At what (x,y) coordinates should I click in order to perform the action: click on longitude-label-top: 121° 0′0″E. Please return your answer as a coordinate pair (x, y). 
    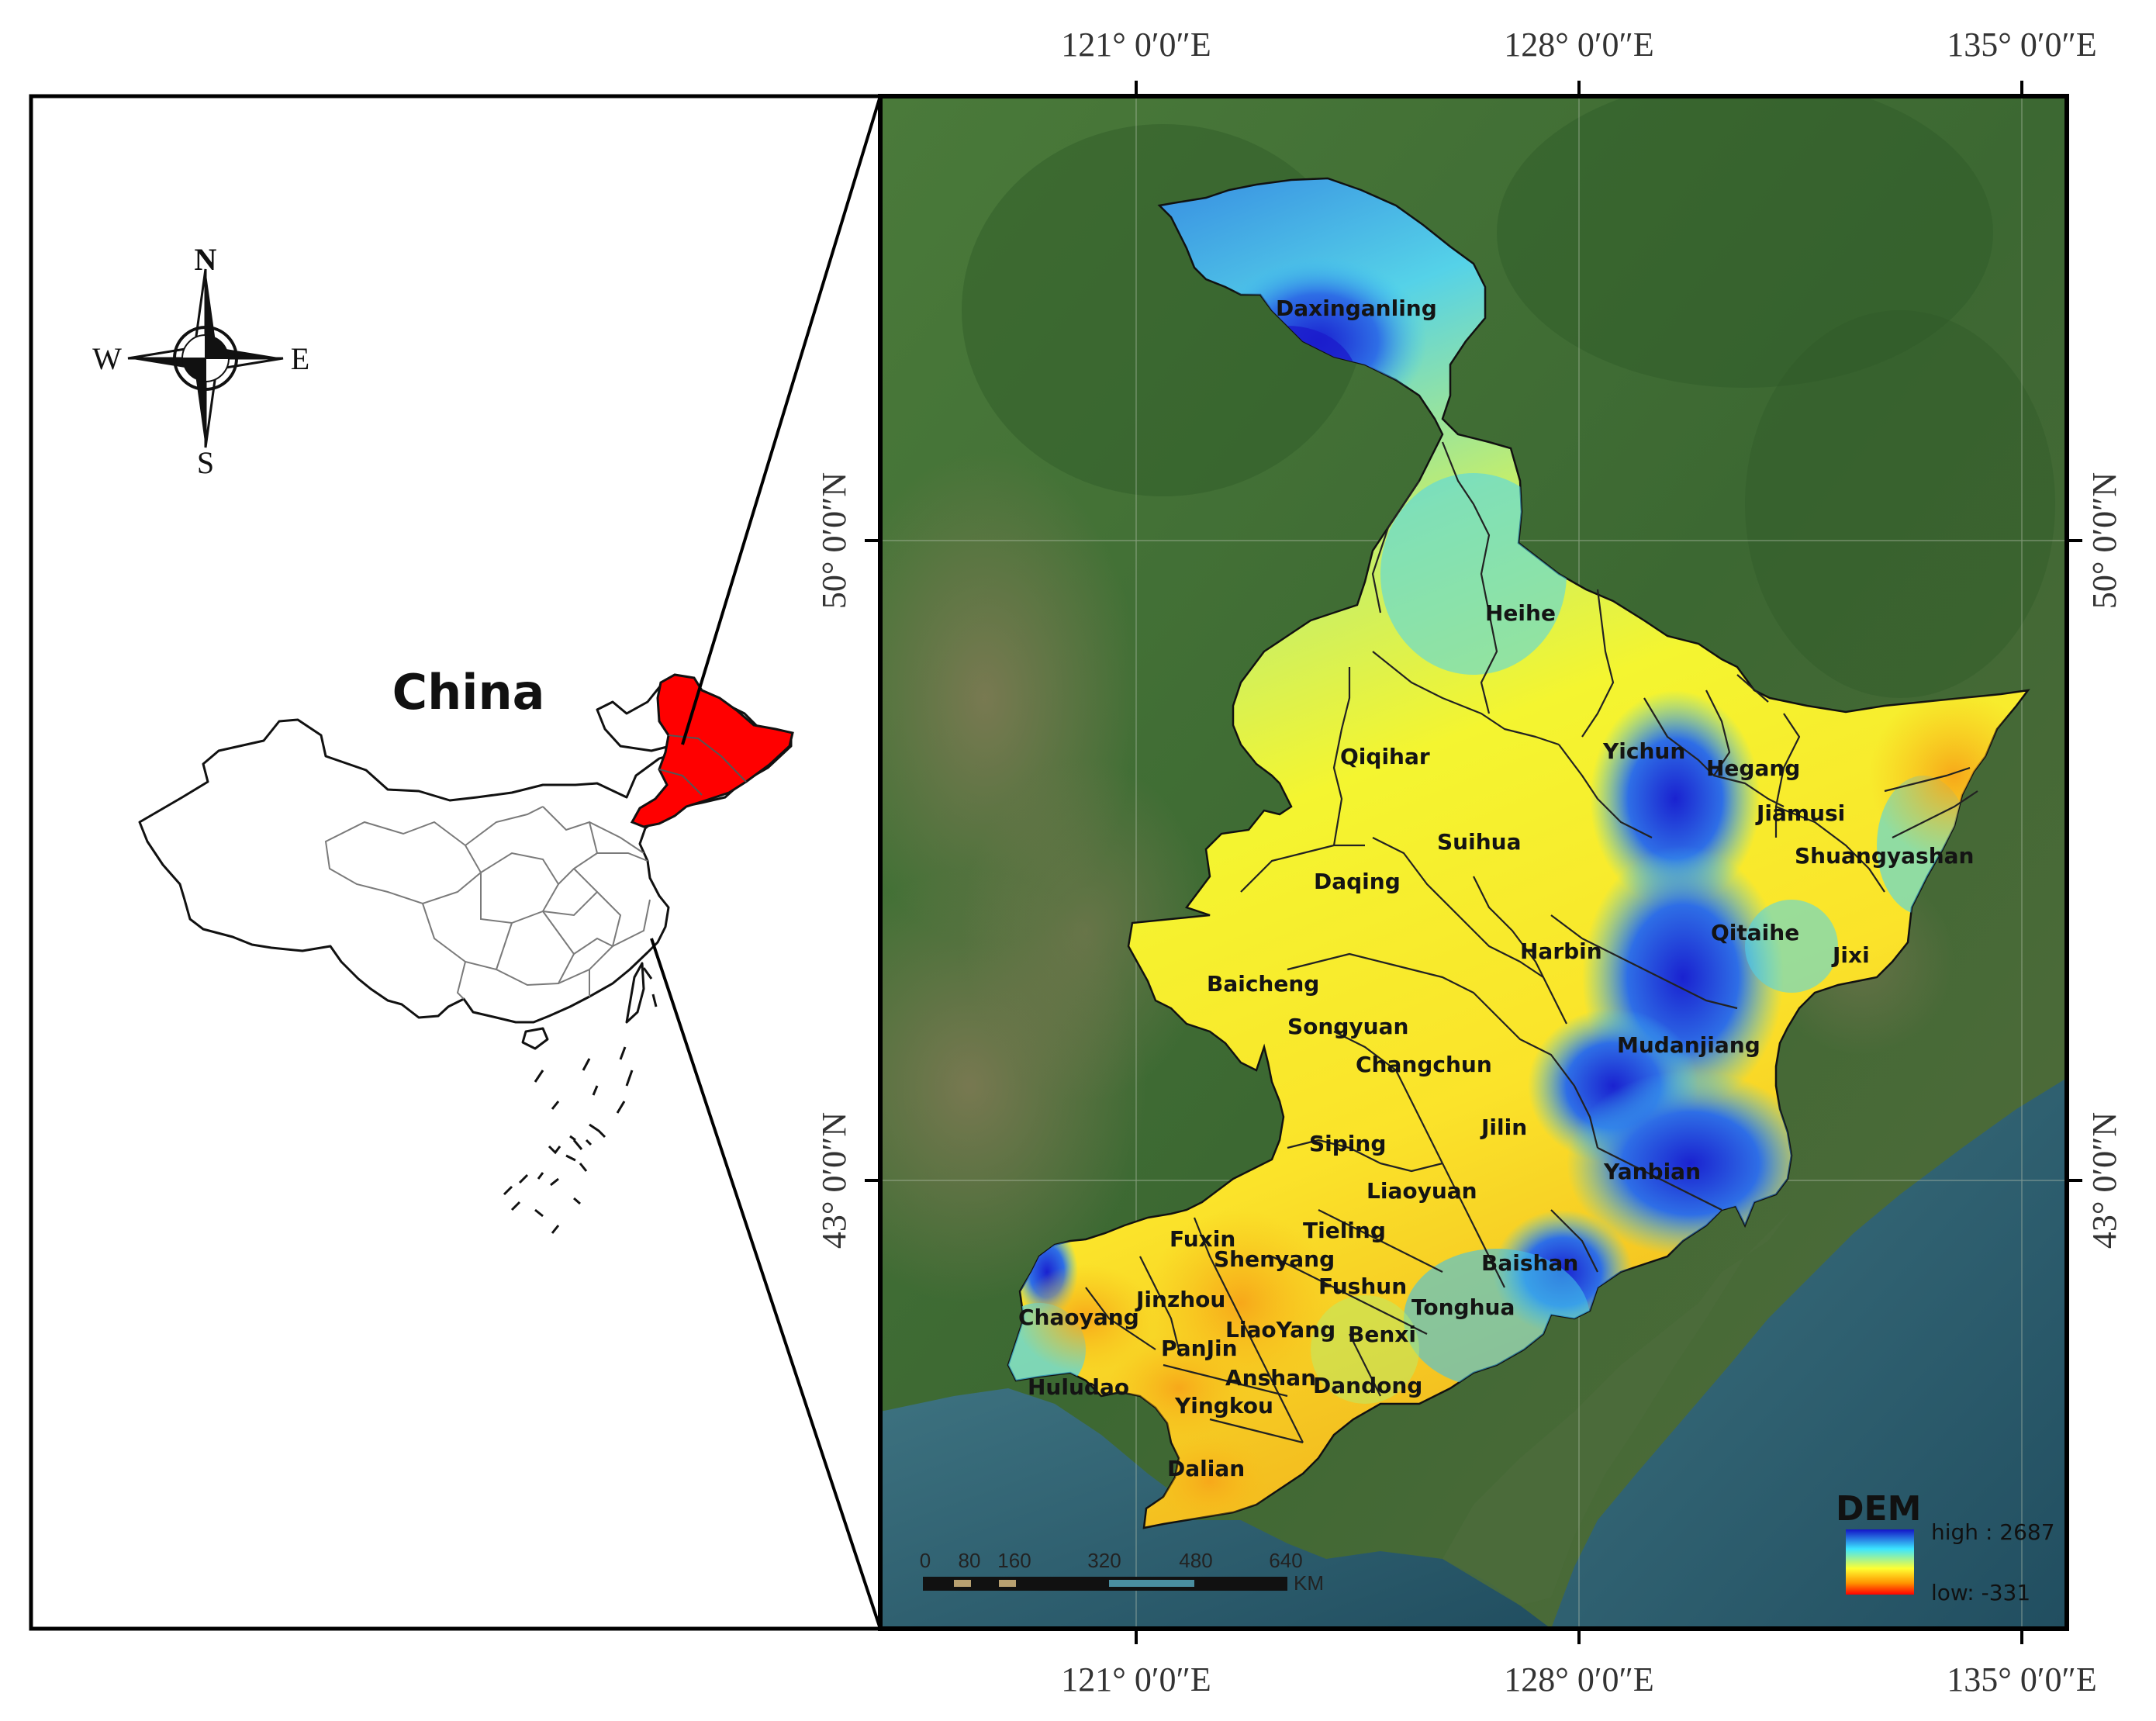
    Looking at the image, I should click on (1136, 45).